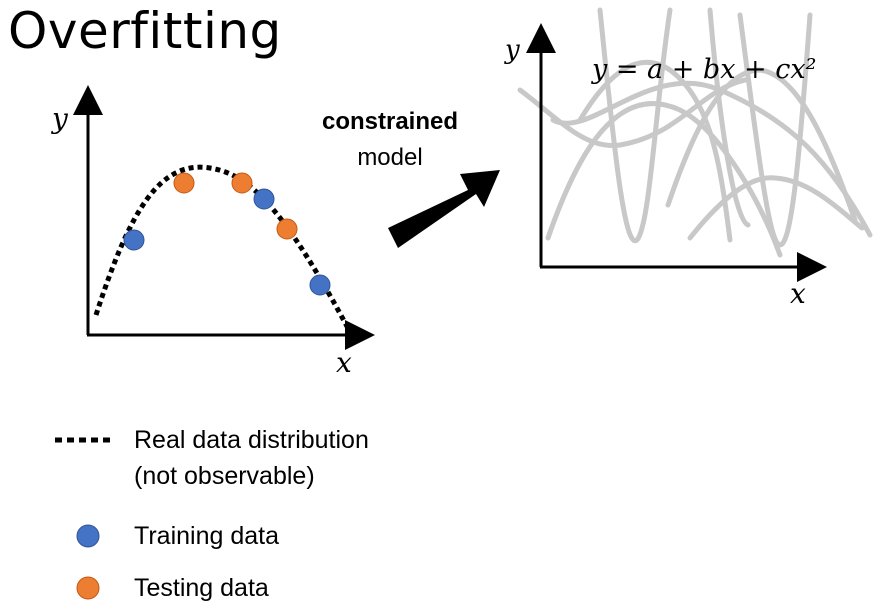 This screenshot has width=880, height=607. What do you see at coordinates (251, 458) in the screenshot?
I see `legend-item-real-distribution: Real data distribution (not observable)` at bounding box center [251, 458].